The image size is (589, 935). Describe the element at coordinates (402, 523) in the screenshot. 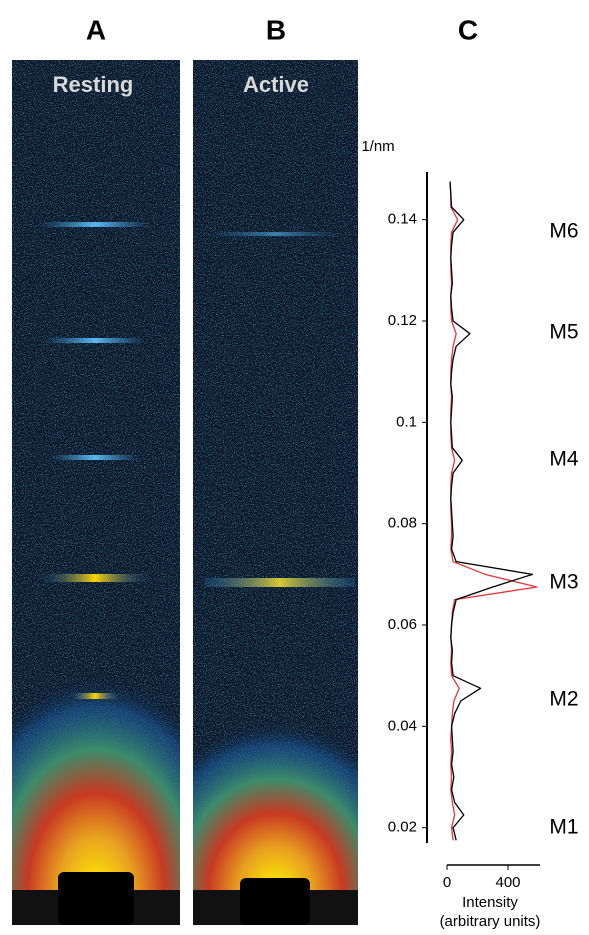

I see `y-tick-label: 0.08` at that location.